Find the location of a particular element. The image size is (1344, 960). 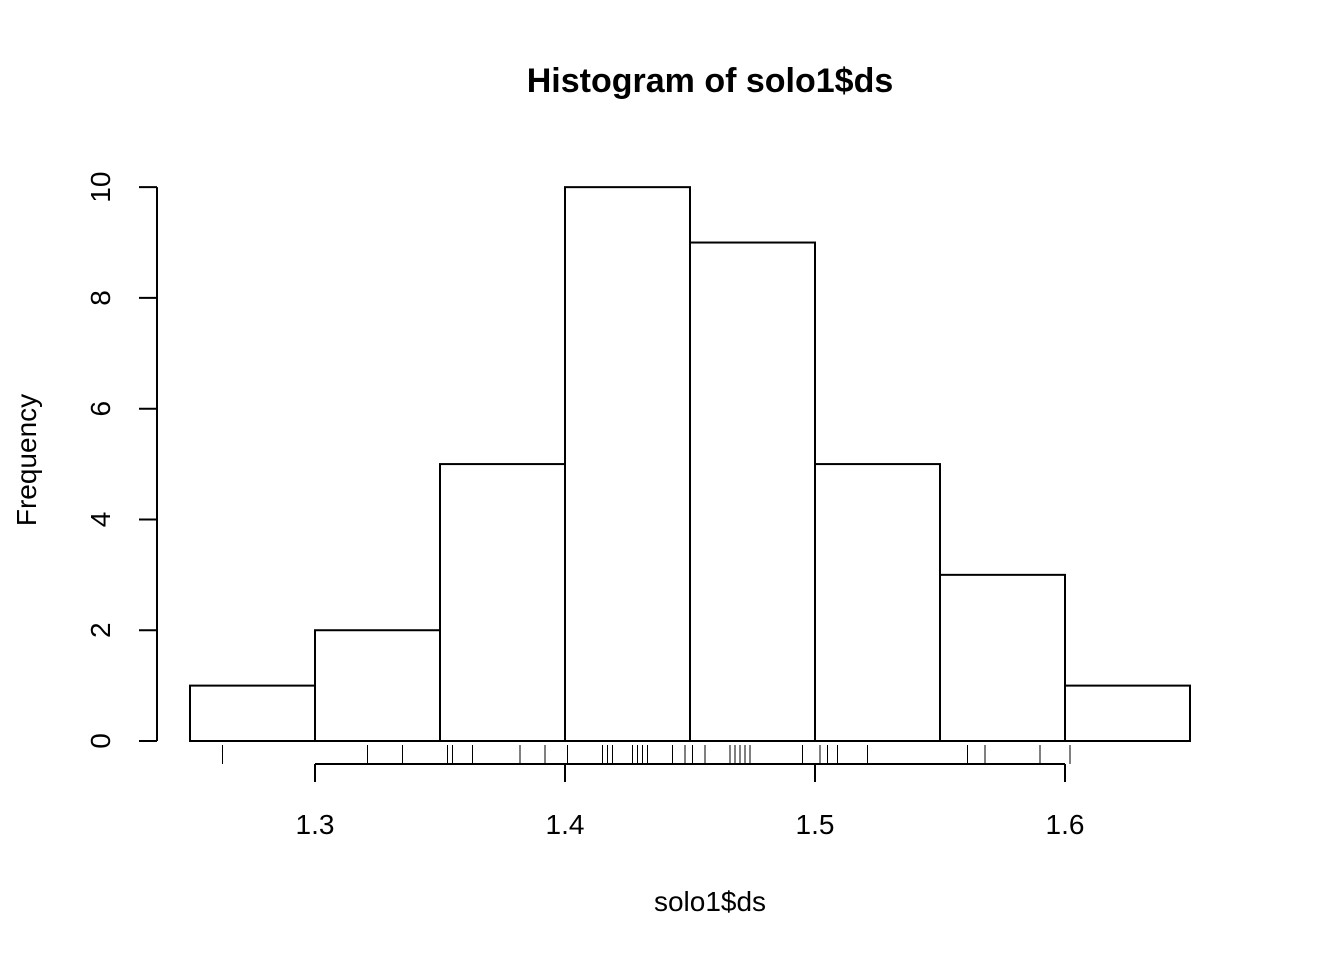

x-tick-label-0: 1.3 is located at coordinates (315, 824).